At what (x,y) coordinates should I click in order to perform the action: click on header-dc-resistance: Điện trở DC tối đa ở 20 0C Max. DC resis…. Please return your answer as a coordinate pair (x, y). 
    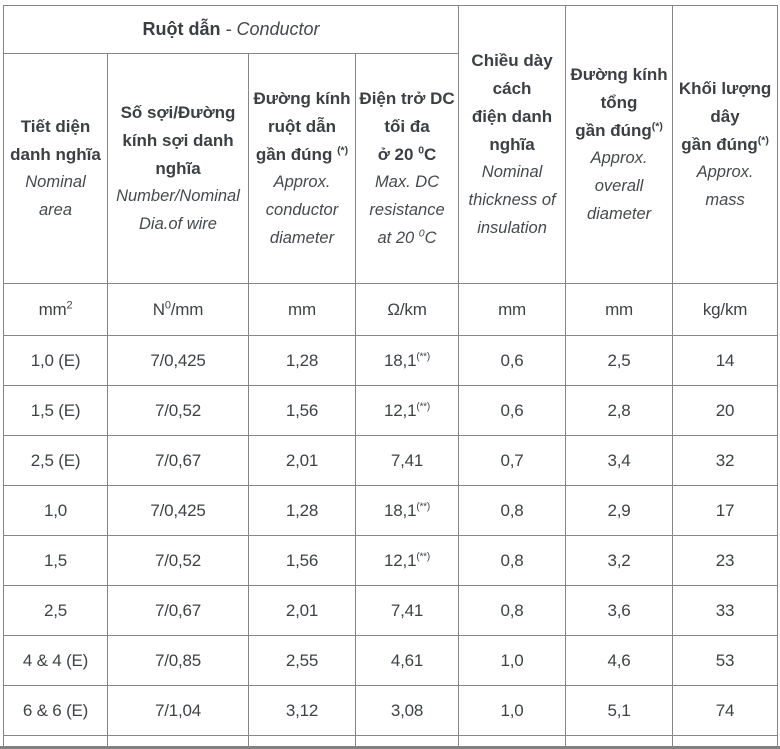
    Looking at the image, I should click on (407, 168).